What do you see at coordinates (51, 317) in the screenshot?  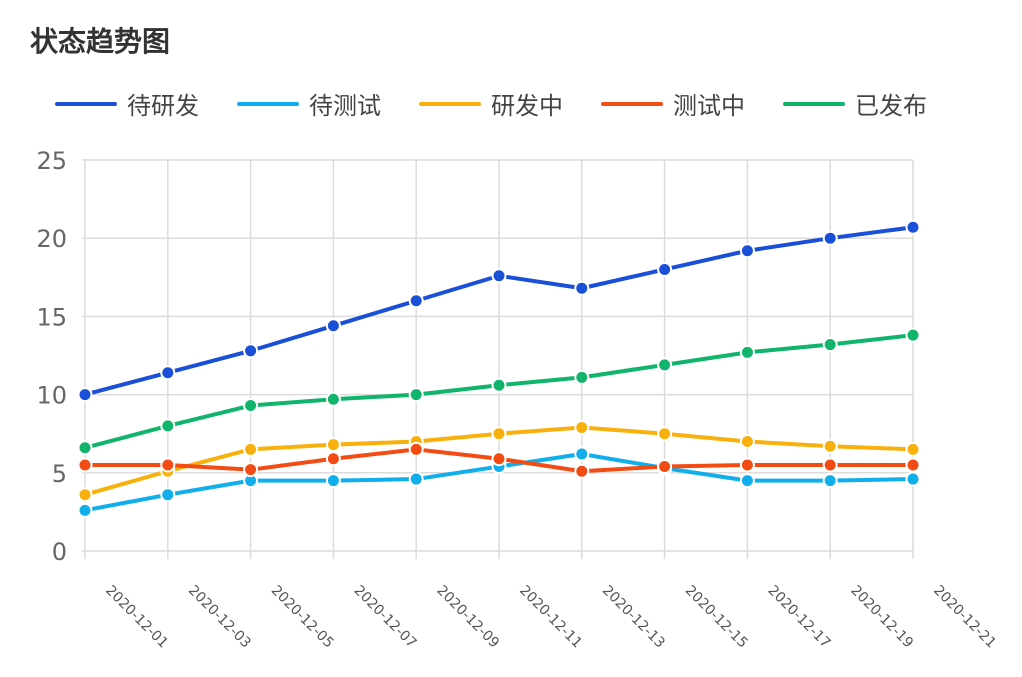 I see `y-tick-label: 15` at bounding box center [51, 317].